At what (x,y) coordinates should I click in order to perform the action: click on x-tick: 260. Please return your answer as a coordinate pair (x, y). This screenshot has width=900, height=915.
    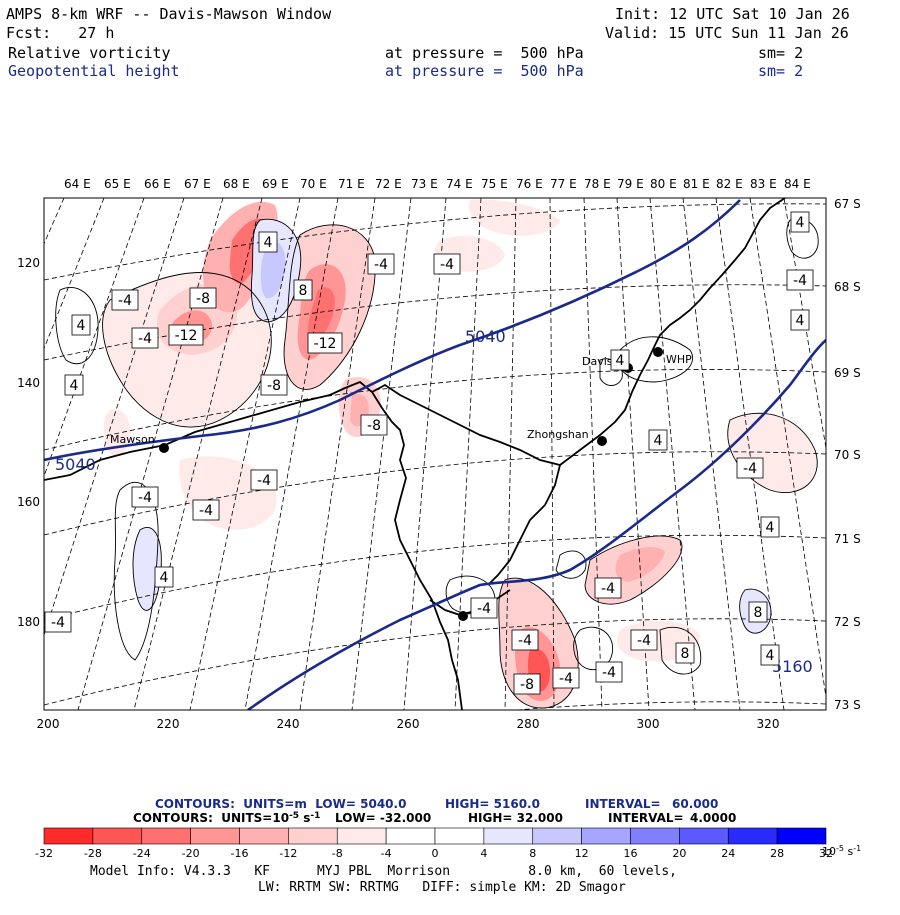
    Looking at the image, I should click on (408, 724).